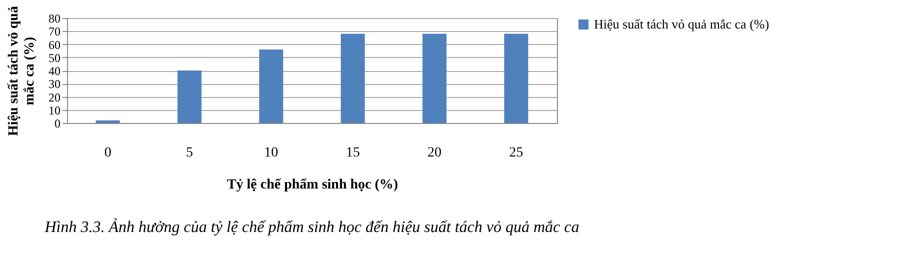 The width and height of the screenshot is (906, 278). What do you see at coordinates (54, 19) in the screenshot?
I see `y-tick-label: 80` at bounding box center [54, 19].